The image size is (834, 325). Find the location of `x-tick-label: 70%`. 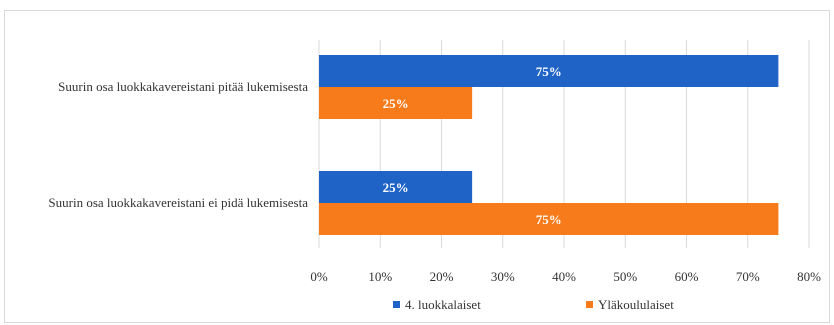

x-tick-label: 70% is located at coordinates (748, 276).